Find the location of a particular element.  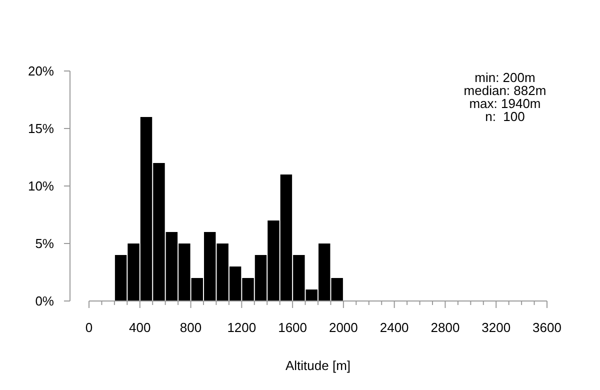

annotation: median: 882m is located at coordinates (505, 90).